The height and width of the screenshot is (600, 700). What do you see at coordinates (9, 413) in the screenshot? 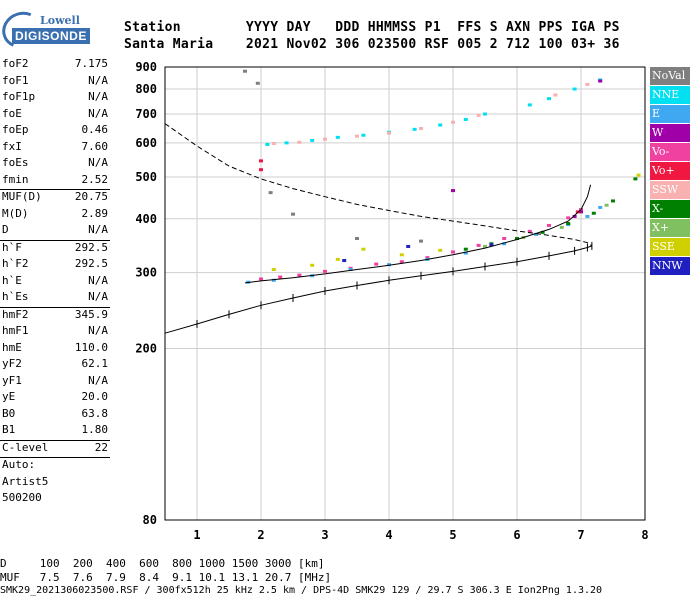
I see `param-key: B0` at bounding box center [9, 413].